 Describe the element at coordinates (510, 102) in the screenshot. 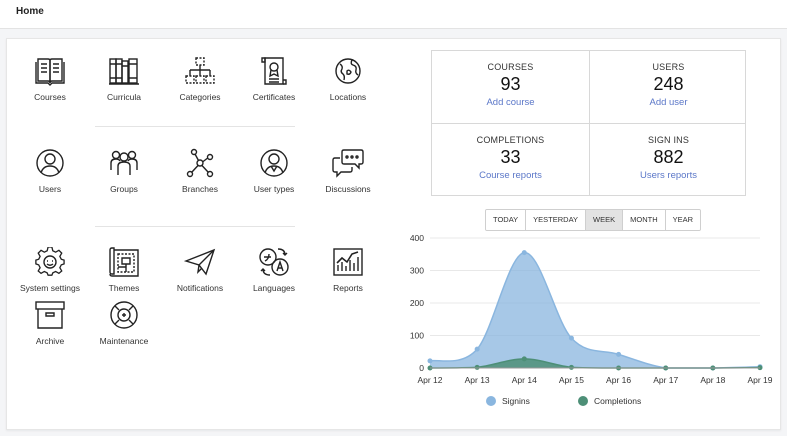

I see `add-course-link: Add course` at that location.